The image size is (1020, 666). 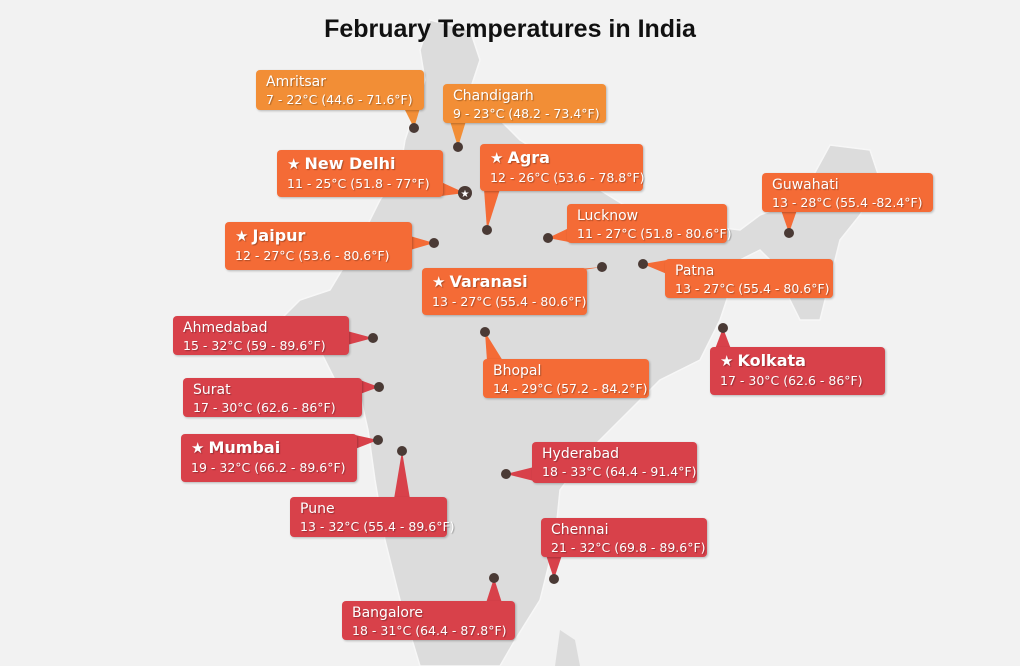 What do you see at coordinates (318, 246) in the screenshot?
I see `city-label-jaipur: ★ Jaipur 12 - 27°C (53.6 - 80.6°F)` at bounding box center [318, 246].